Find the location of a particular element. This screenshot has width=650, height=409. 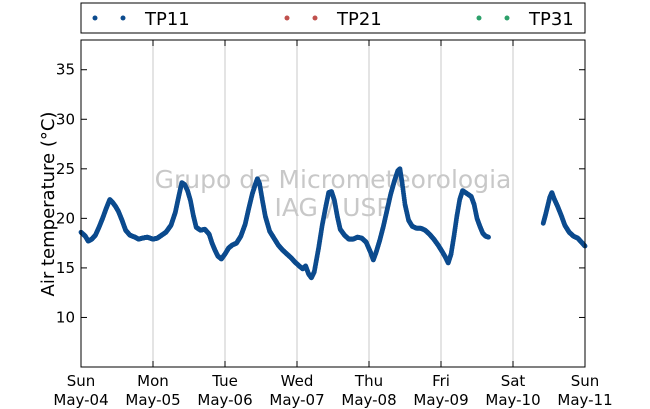

y-tick-label: 15 is located at coordinates (65, 268).